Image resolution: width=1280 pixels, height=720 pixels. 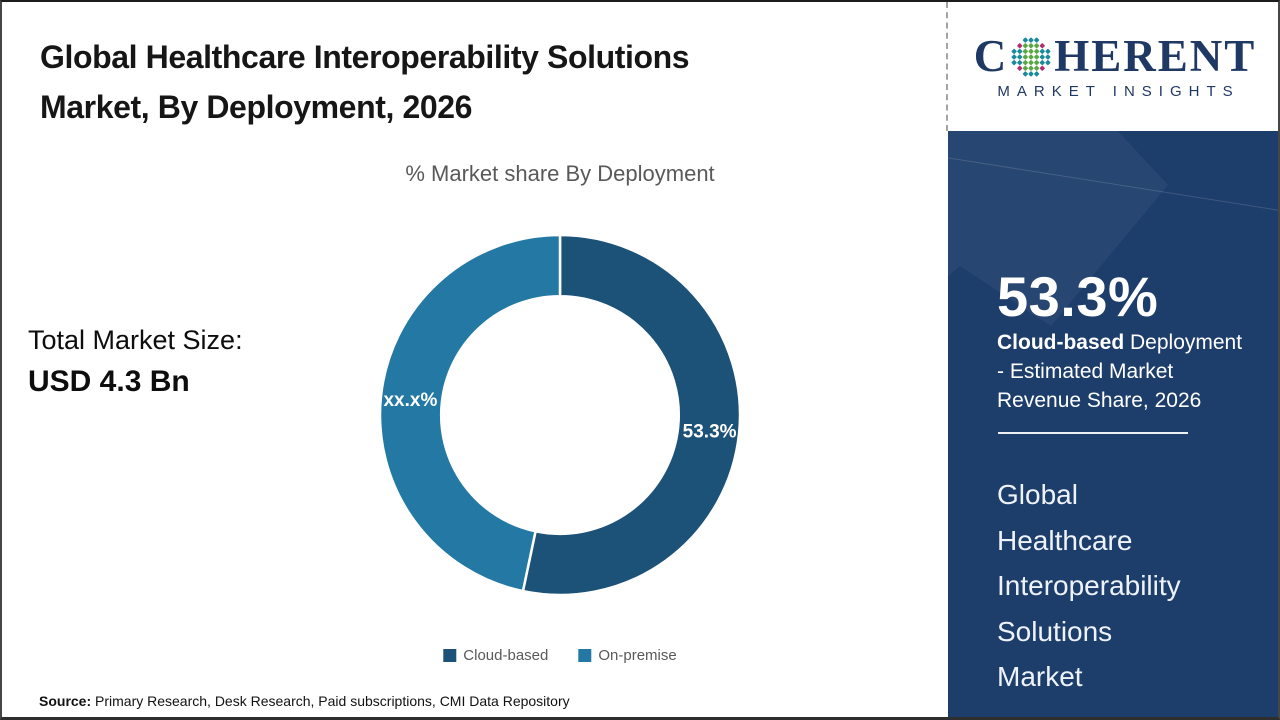 I want to click on legend-label: Cloud-based, so click(x=506, y=655).